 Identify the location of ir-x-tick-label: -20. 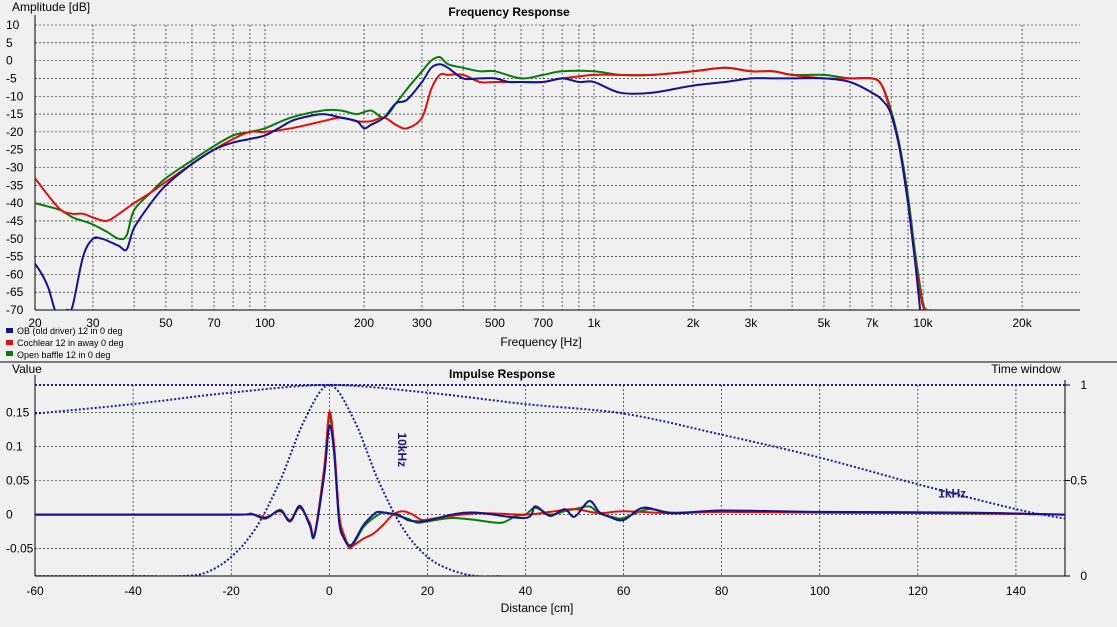
(232, 591).